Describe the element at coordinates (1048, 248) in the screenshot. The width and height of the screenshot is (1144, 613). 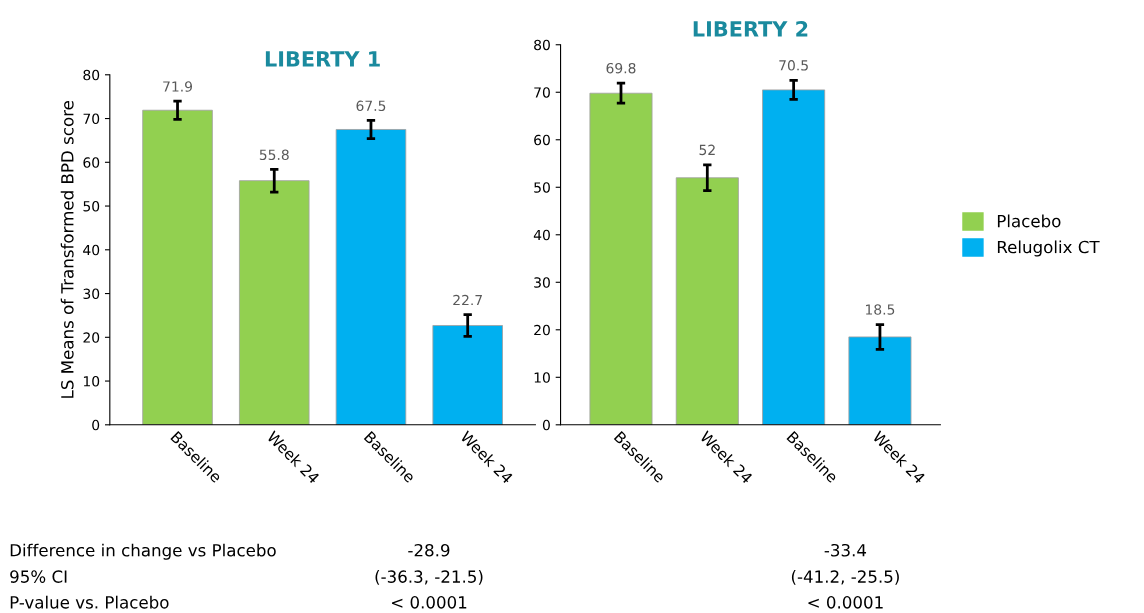
I see `legend-label: Relugolix CT` at that location.